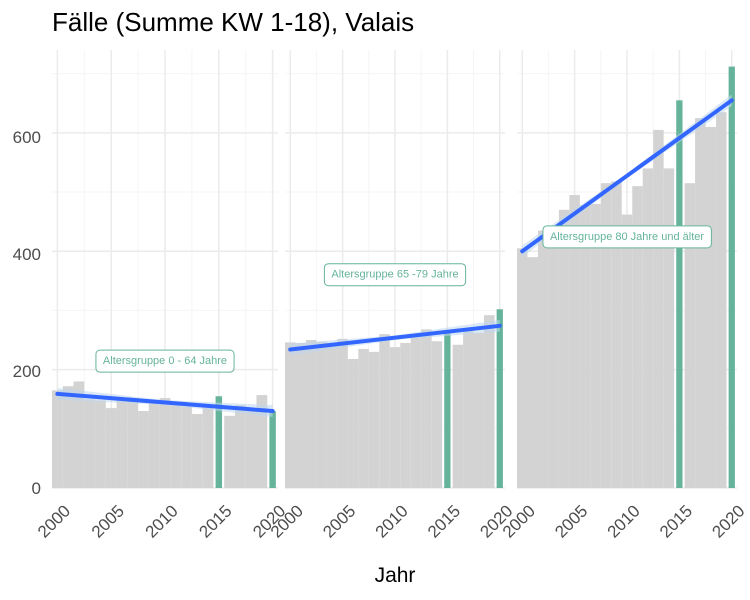 Image resolution: width=750 pixels, height=600 pixels. I want to click on x-tick-label: 2000, so click(54, 521).